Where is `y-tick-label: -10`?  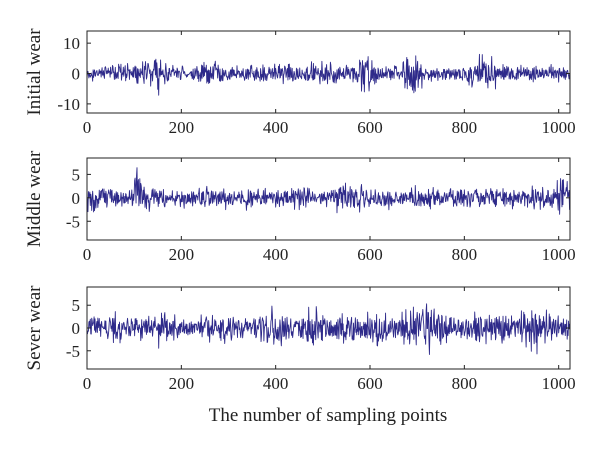
y-tick-label: -10 is located at coordinates (68, 104).